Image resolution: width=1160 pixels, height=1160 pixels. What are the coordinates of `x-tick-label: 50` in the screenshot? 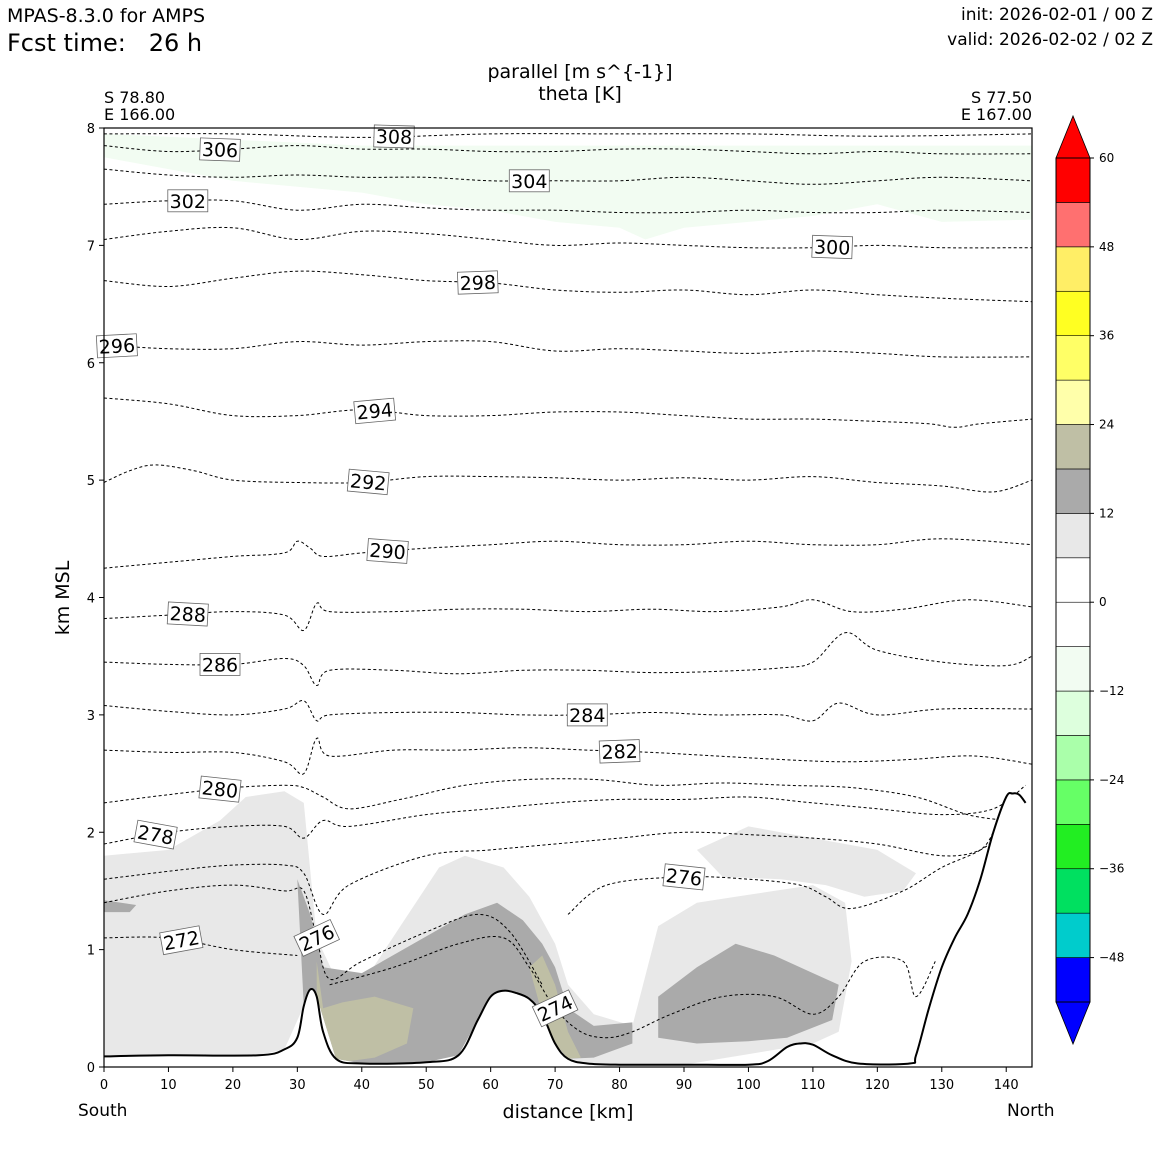 It's located at (426, 1085).